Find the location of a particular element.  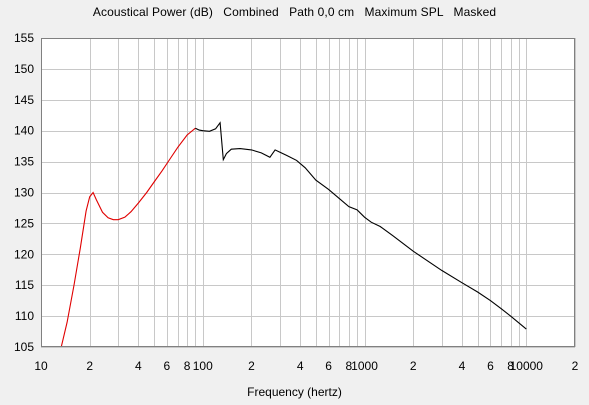

y-tick-label: 110 is located at coordinates (24, 316).